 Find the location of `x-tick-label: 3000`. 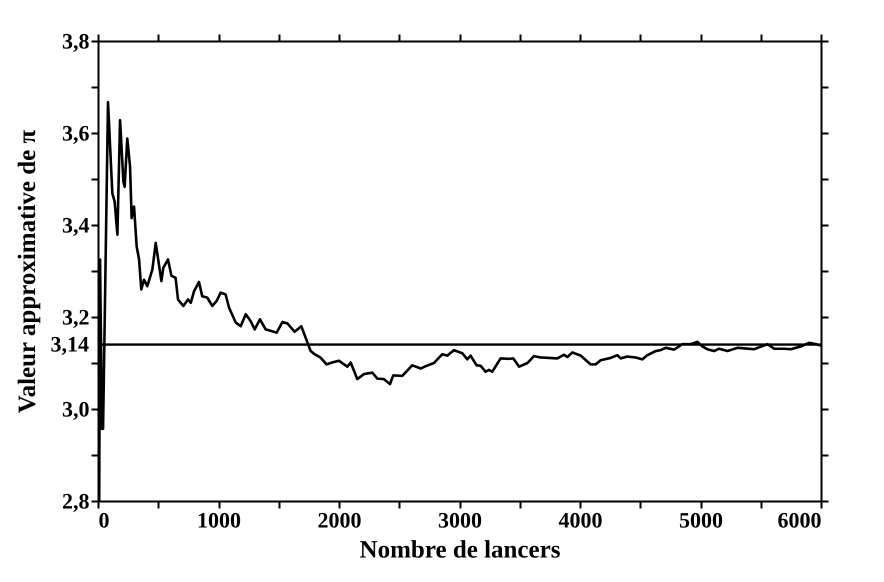

x-tick-label: 3000 is located at coordinates (460, 520).